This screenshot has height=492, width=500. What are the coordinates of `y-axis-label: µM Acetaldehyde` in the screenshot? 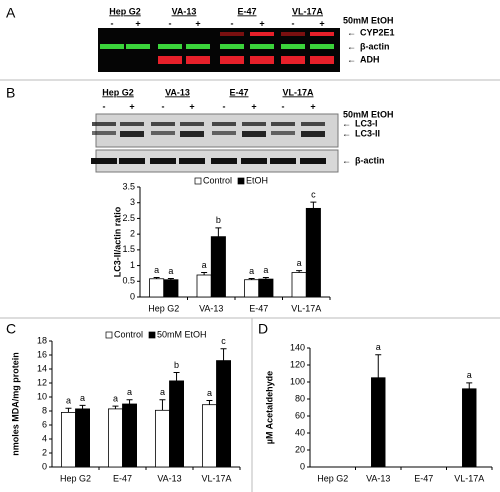 It's located at (269, 407).